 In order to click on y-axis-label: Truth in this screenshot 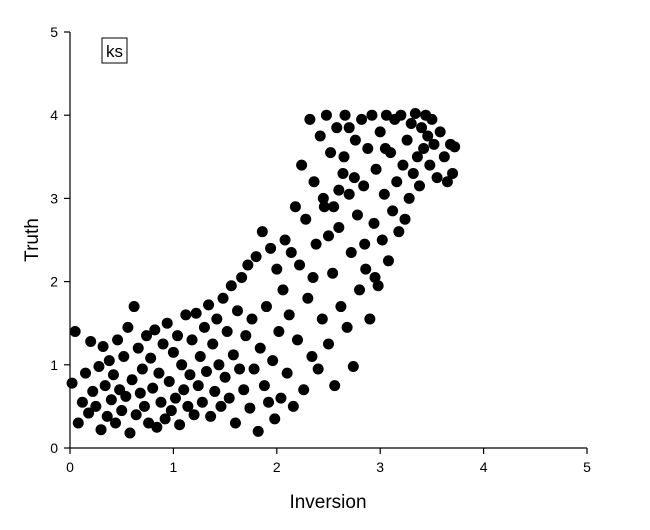, I will do `click(32, 240)`.